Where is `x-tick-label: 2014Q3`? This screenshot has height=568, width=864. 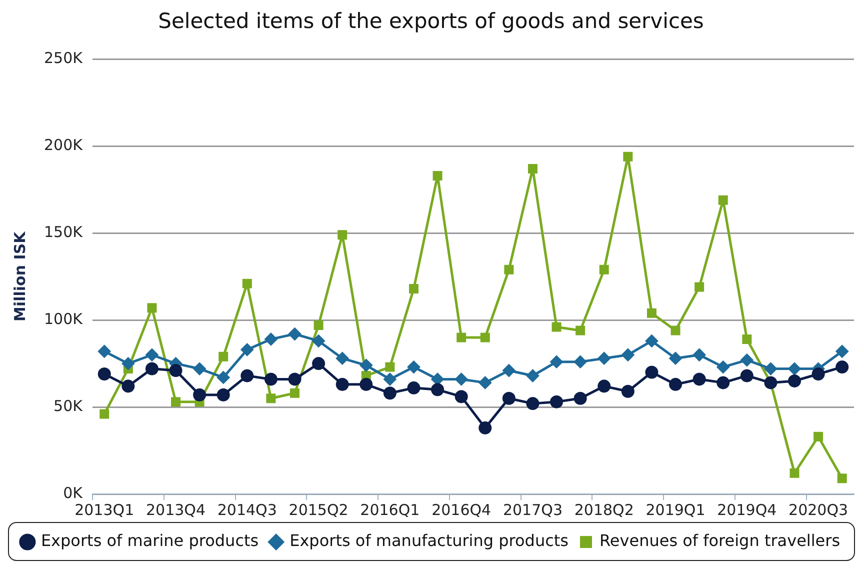
x-tick-label: 2014Q3 is located at coordinates (247, 509).